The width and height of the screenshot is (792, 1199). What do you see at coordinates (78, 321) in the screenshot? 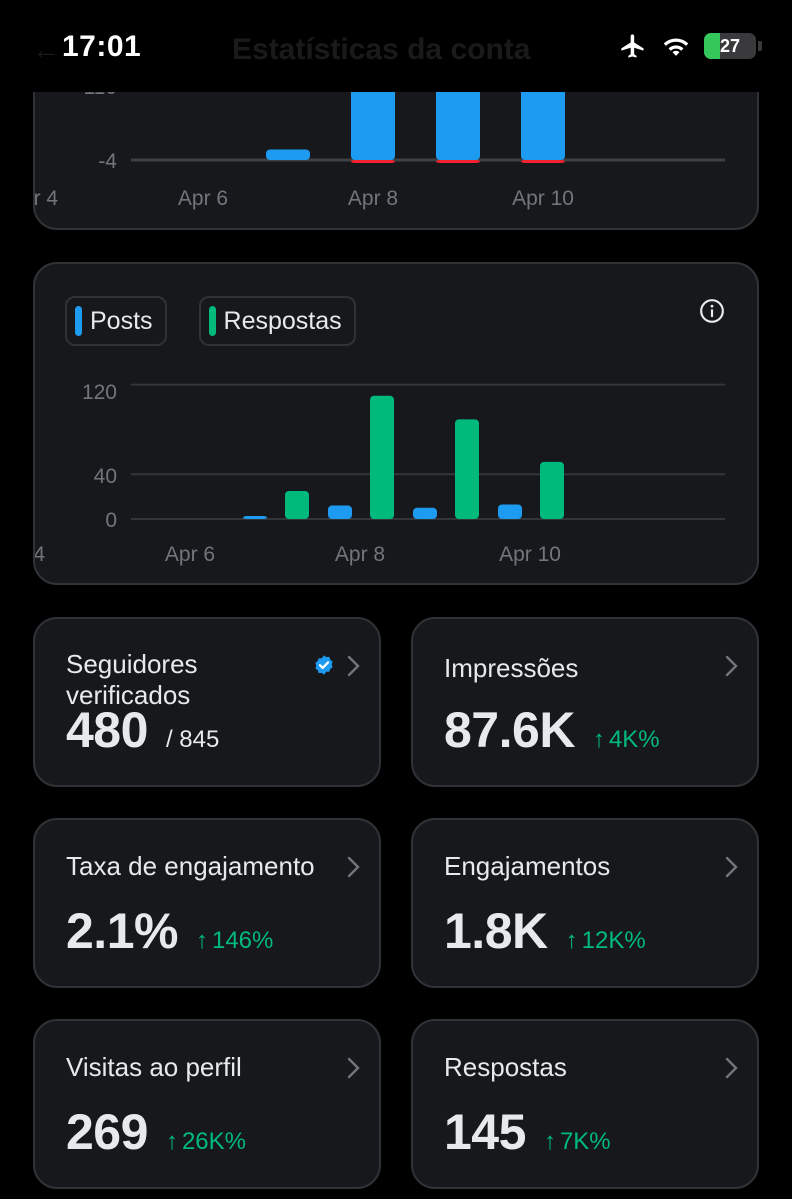
I see `posts-swatch` at bounding box center [78, 321].